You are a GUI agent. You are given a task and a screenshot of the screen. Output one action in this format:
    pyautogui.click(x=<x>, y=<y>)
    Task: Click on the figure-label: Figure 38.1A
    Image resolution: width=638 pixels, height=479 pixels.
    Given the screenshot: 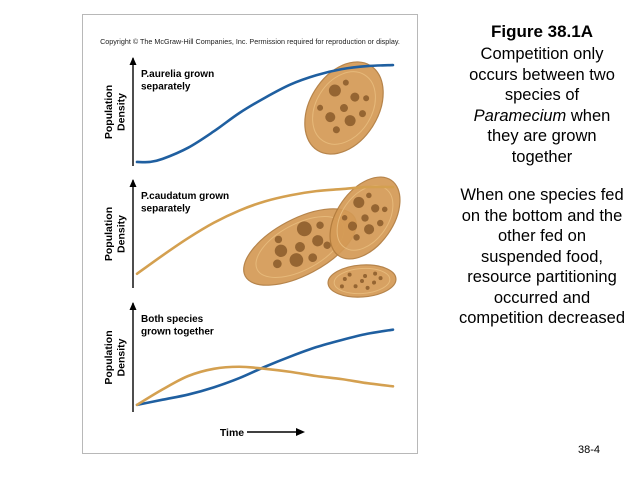 What is the action you would take?
    pyautogui.click(x=542, y=31)
    